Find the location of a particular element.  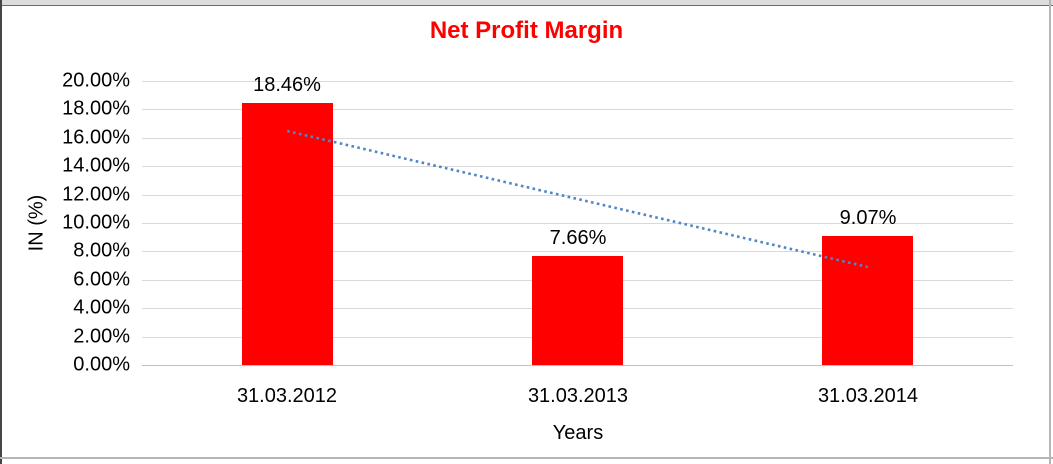

y-tick-label: 14.00% is located at coordinates (96, 165).